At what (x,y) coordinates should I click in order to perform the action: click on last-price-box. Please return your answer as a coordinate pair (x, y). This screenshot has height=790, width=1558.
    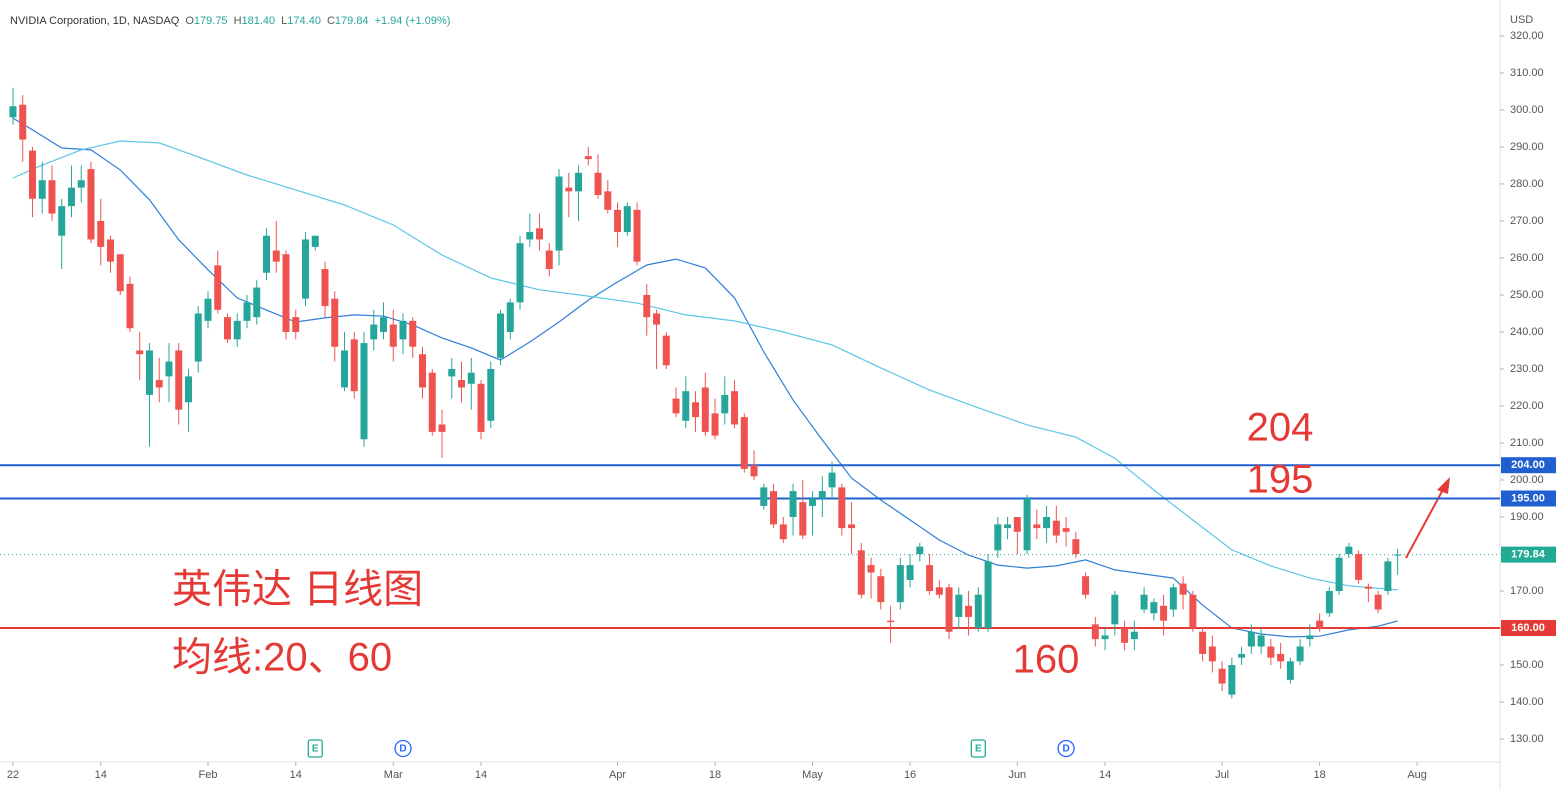
    Looking at the image, I should click on (1528, 554).